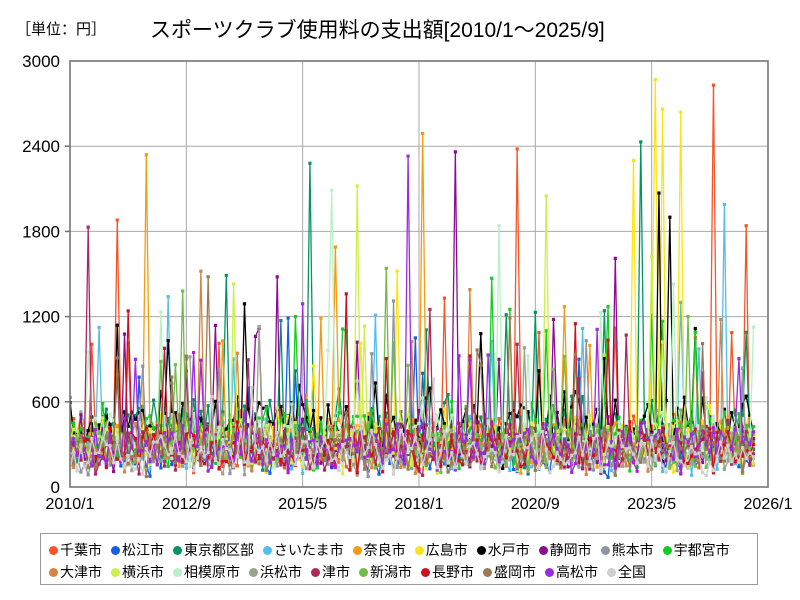 Image resolution: width=800 pixels, height=600 pixels. Describe the element at coordinates (384, 550) in the screenshot. I see `legend-label: 奈良市` at that location.